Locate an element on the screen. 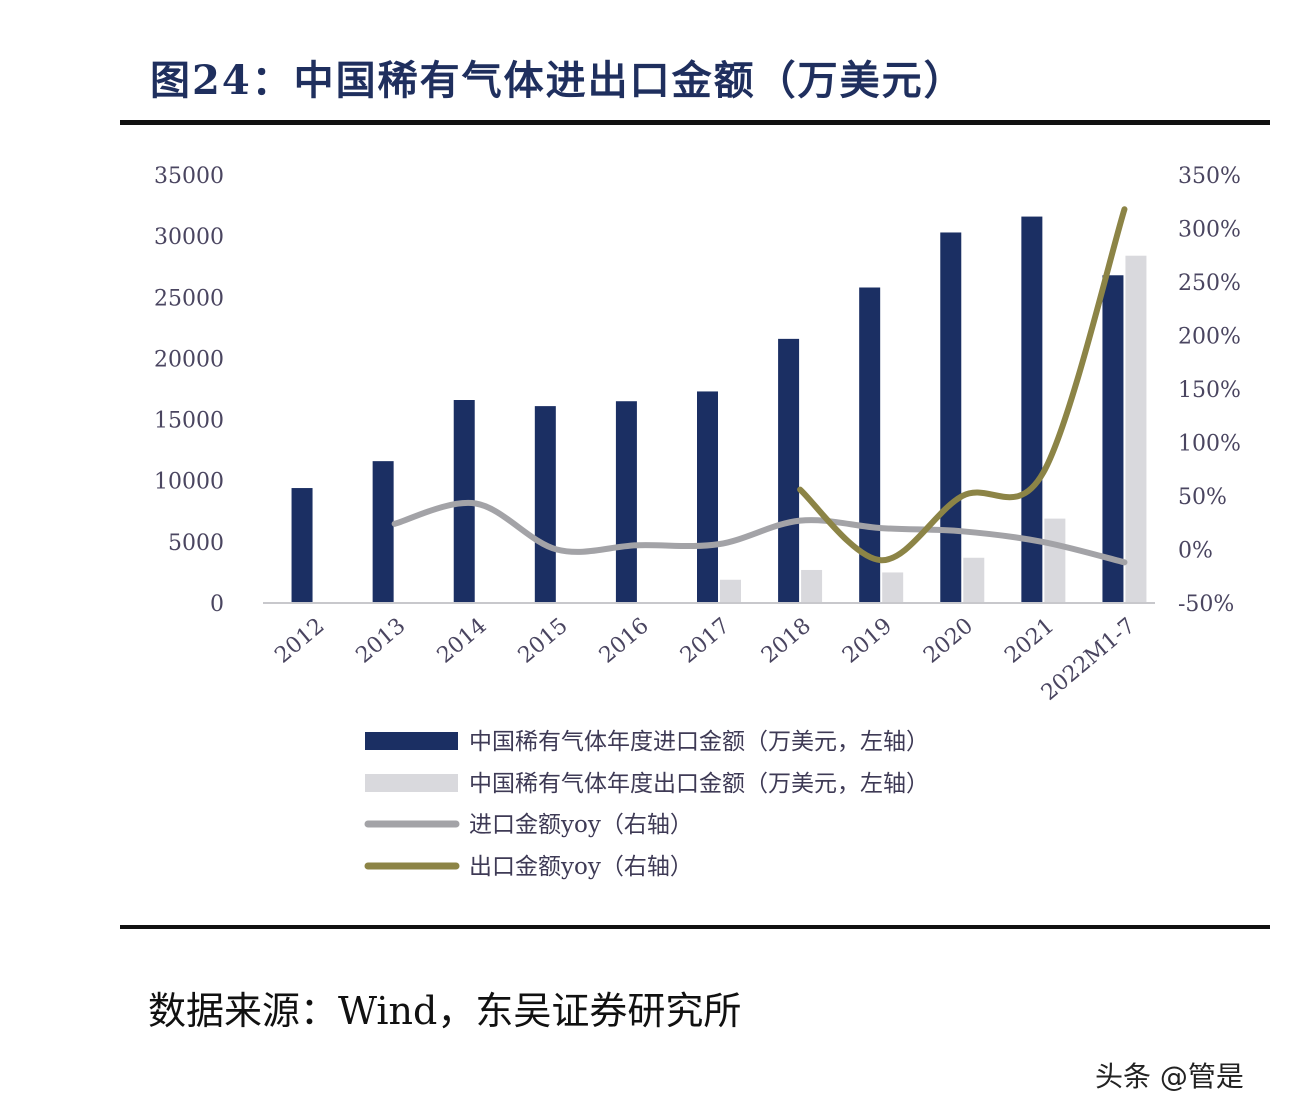 The image size is (1298, 1118). legend-label: 中国稀有气体年度进口金额（万美元，左轴） is located at coordinates (699, 742).